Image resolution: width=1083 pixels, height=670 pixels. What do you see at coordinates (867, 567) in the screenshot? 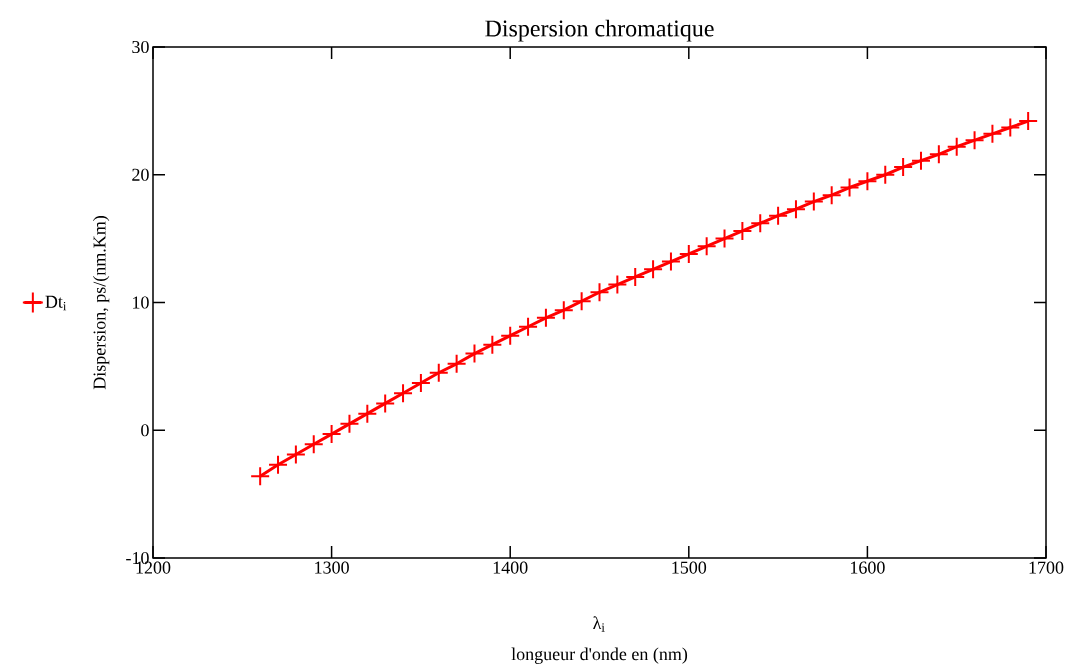
I see `x-tick-label: 1600` at bounding box center [867, 567].